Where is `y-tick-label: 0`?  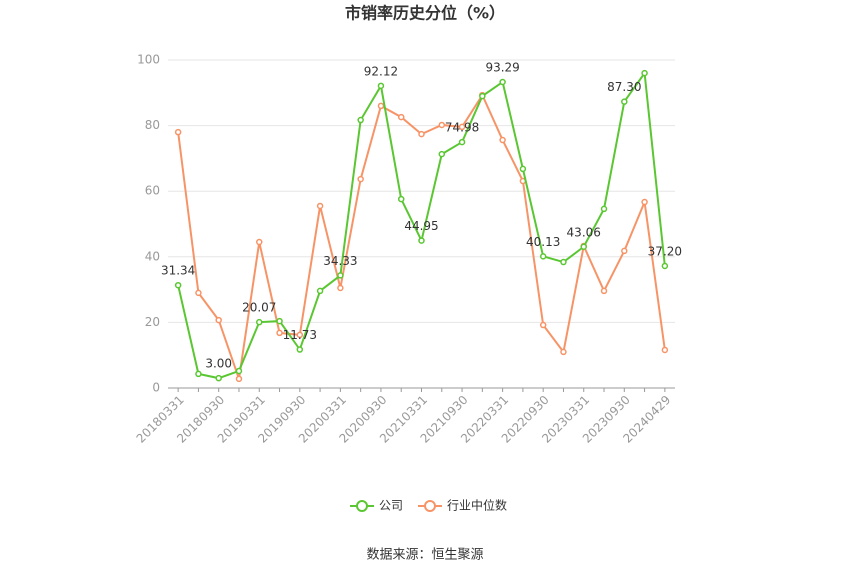
y-tick-label: 0 is located at coordinates (156, 388).